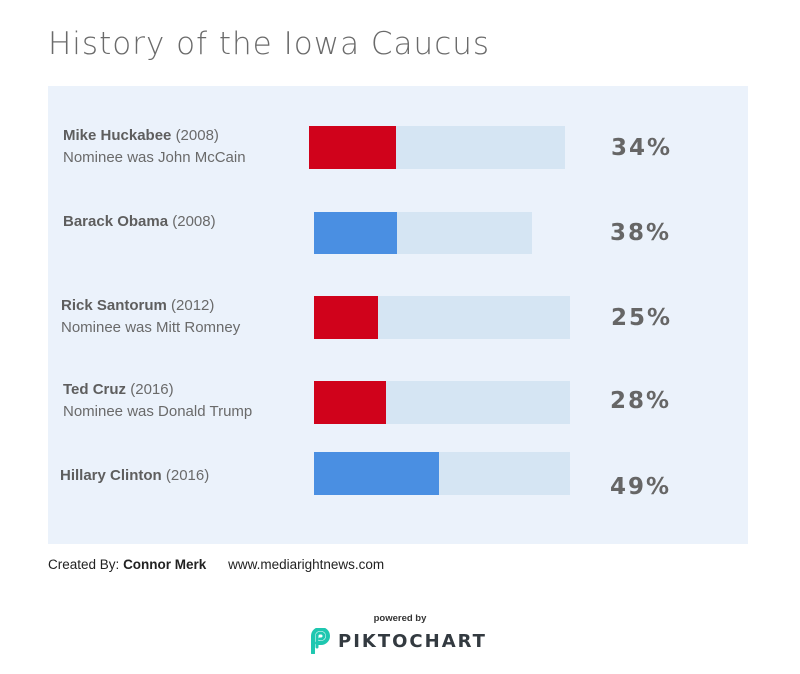 The height and width of the screenshot is (674, 800). What do you see at coordinates (269, 44) in the screenshot?
I see `chart-title: History of the Iowa Caucus` at bounding box center [269, 44].